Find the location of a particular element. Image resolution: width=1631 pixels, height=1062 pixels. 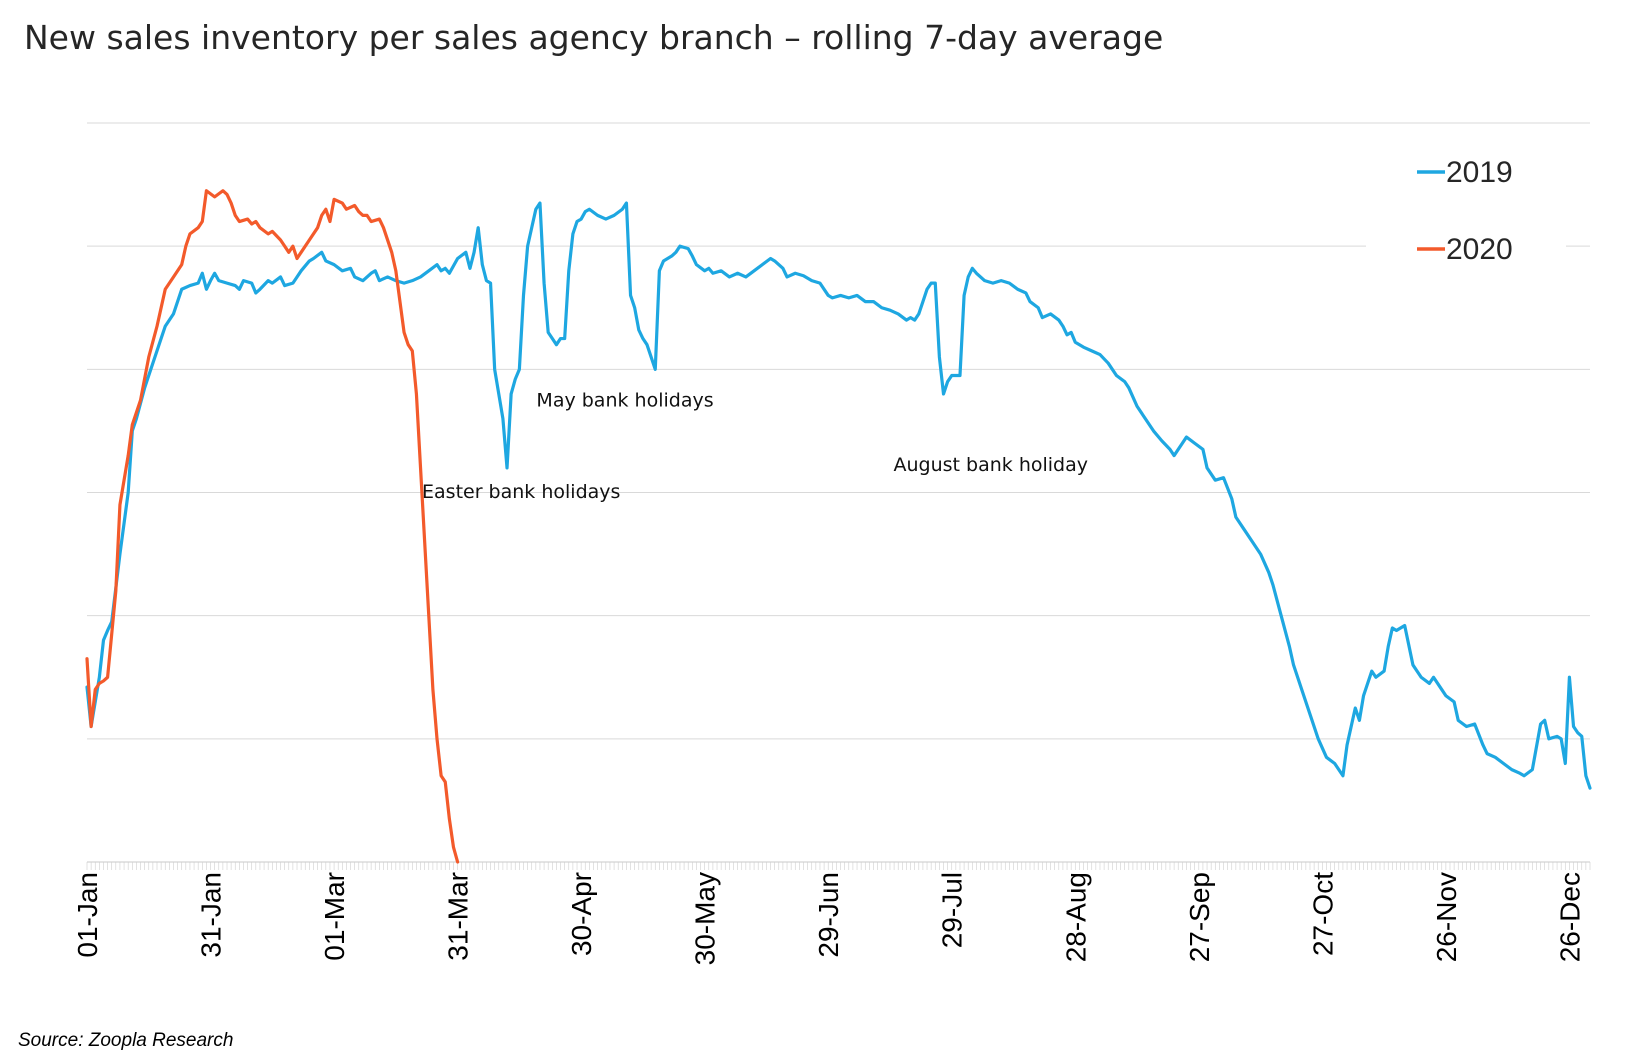

legend: 2019 2020 is located at coordinates (1466, 207).